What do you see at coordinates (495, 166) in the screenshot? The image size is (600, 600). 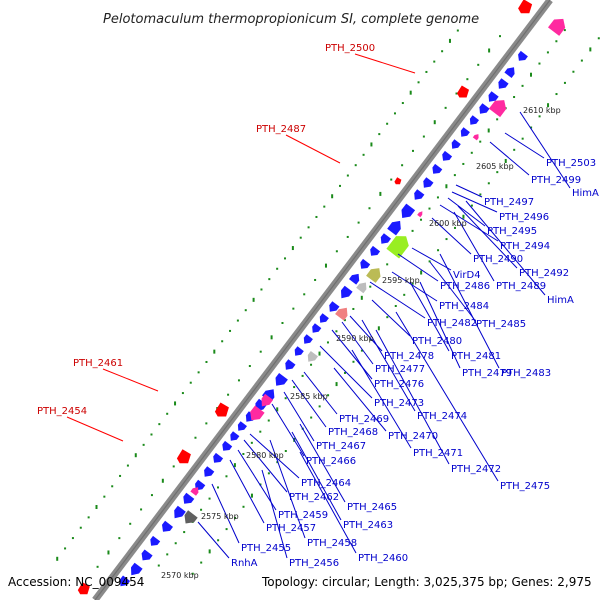 I see `kbp-tick-label: 2605 kbp` at bounding box center [495, 166].